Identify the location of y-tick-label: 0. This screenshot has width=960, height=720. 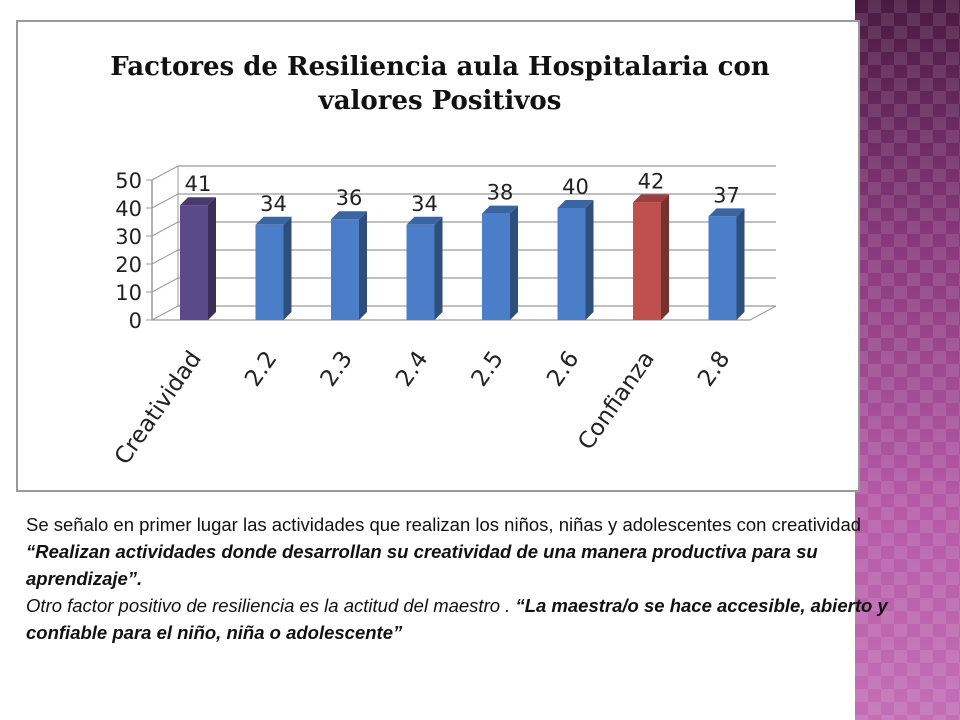
(135, 321).